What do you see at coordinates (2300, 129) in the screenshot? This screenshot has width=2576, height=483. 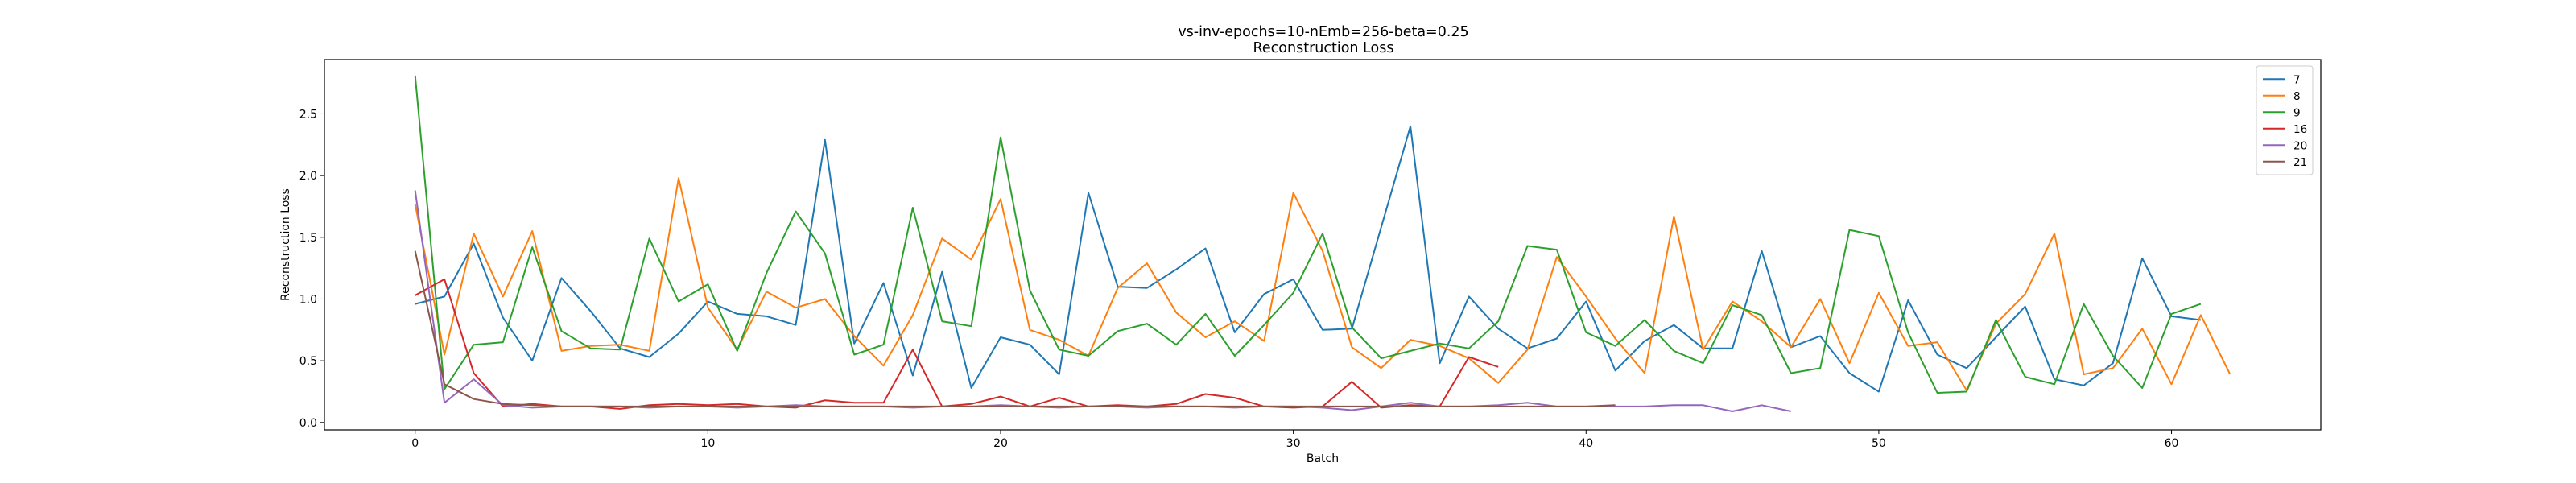 I see `legend-label-16: 16` at bounding box center [2300, 129].